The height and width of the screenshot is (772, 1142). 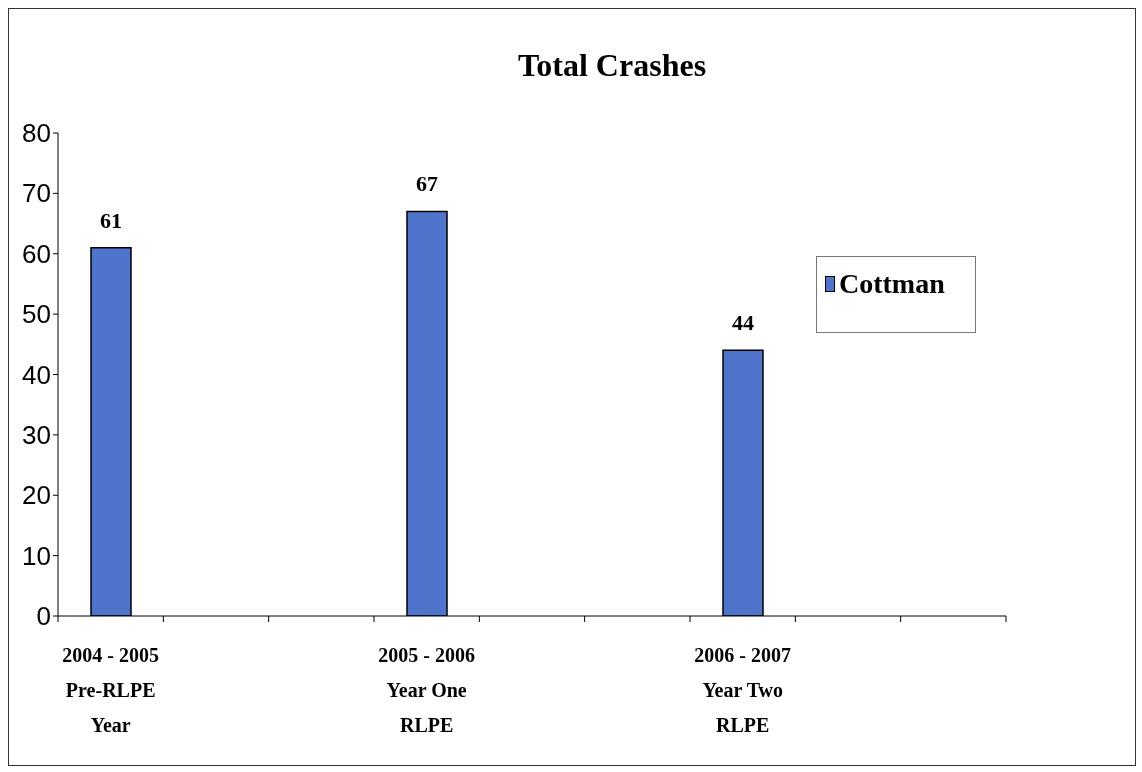 What do you see at coordinates (43, 616) in the screenshot?
I see `y-tick-label: 0` at bounding box center [43, 616].